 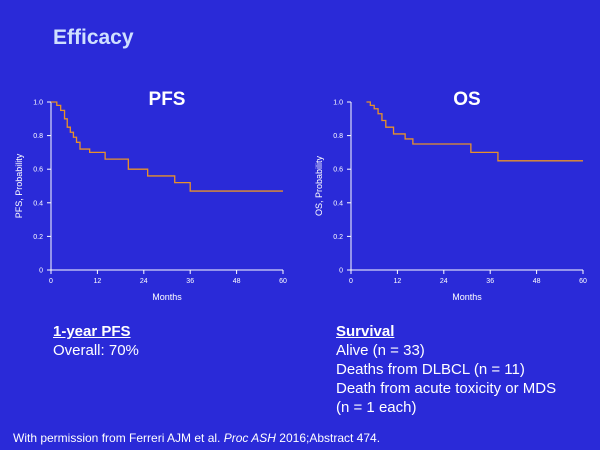 I want to click on pfs-x-tick-label: 48, so click(x=237, y=281).